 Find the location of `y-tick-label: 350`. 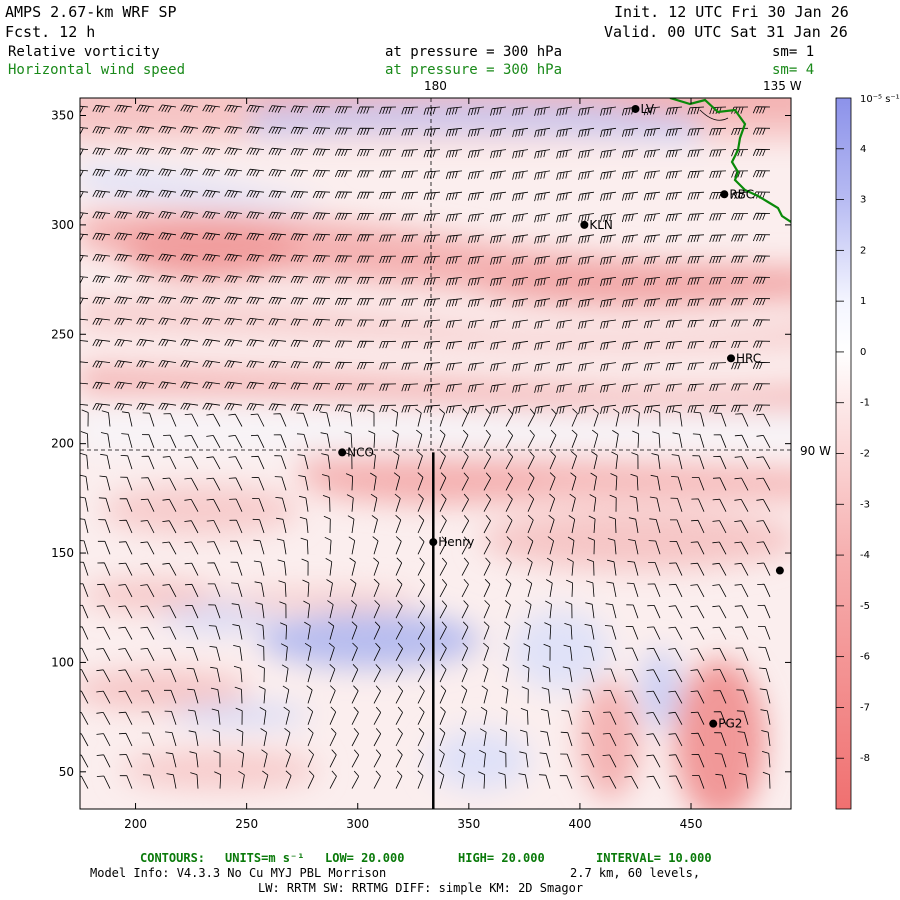

y-tick-label: 350 is located at coordinates (62, 116).